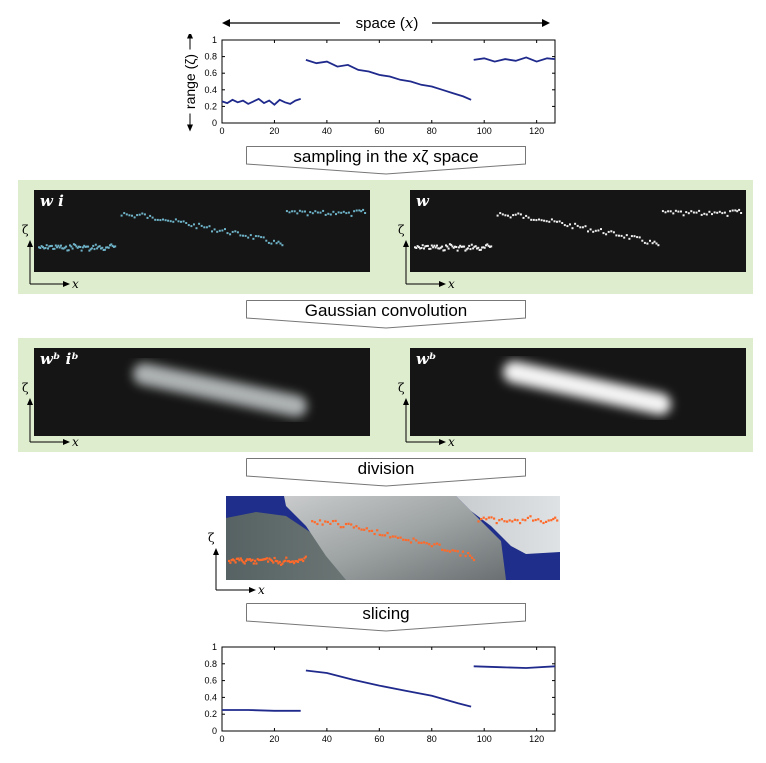  Describe the element at coordinates (25, 230) in the screenshot. I see `zeta-axis-label: ζ` at that location.